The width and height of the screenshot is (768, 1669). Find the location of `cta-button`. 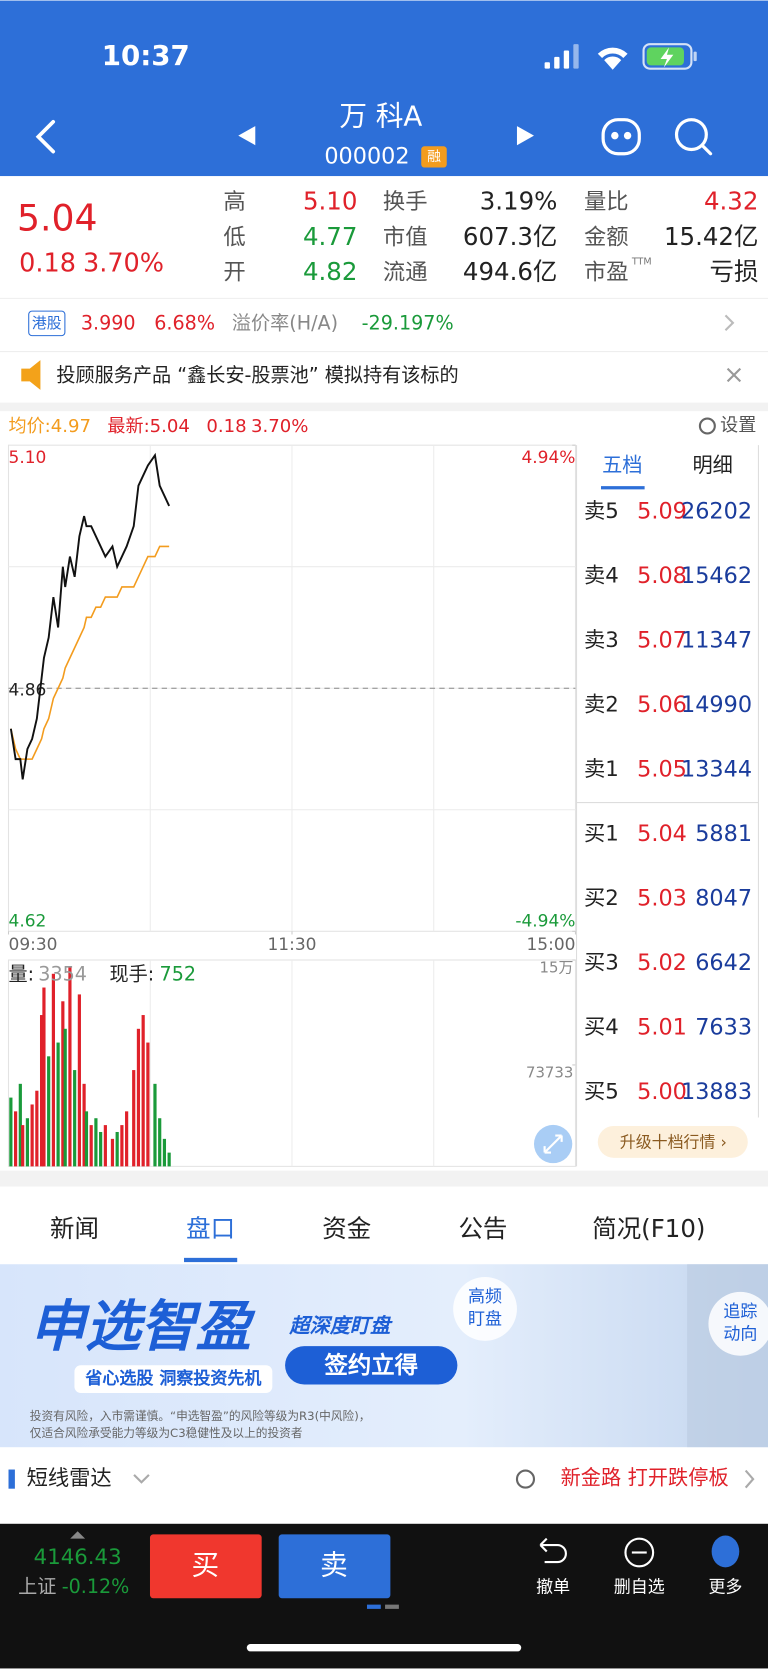

cta-button is located at coordinates (371, 1365).